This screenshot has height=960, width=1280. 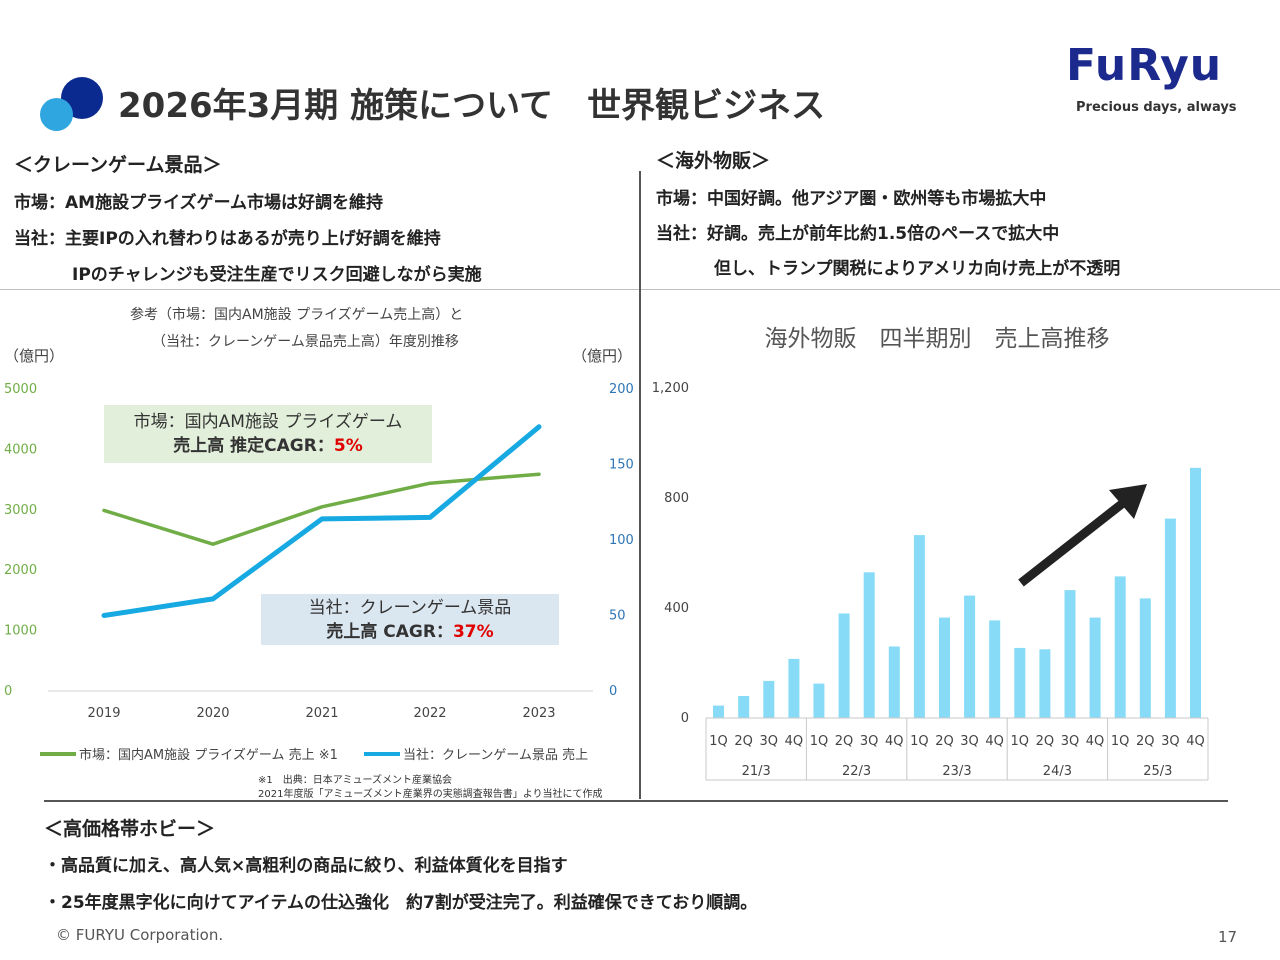 I want to click on legend-market-label: 市場：国内AM施設 プライズゲーム 売上 ※1, so click(x=208, y=755).